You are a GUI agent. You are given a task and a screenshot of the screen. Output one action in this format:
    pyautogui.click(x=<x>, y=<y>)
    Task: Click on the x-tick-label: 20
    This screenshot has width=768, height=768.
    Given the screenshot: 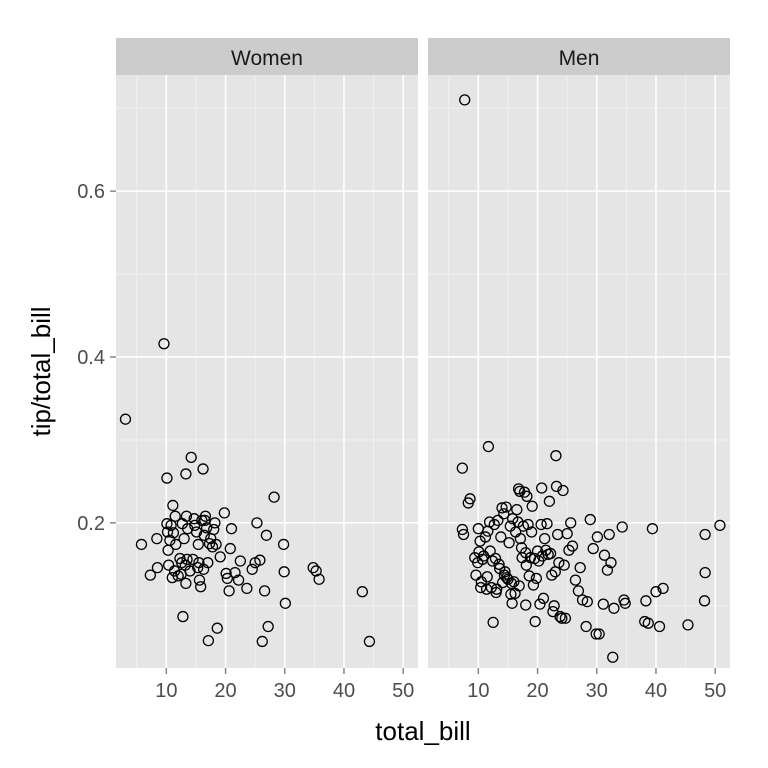 What is the action you would take?
    pyautogui.click(x=537, y=691)
    